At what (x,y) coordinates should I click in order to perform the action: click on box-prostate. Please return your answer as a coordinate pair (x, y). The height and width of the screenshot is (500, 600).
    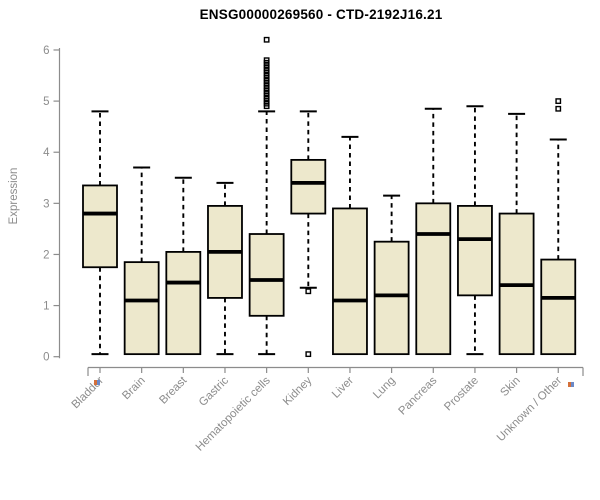
    Looking at the image, I should click on (475, 230).